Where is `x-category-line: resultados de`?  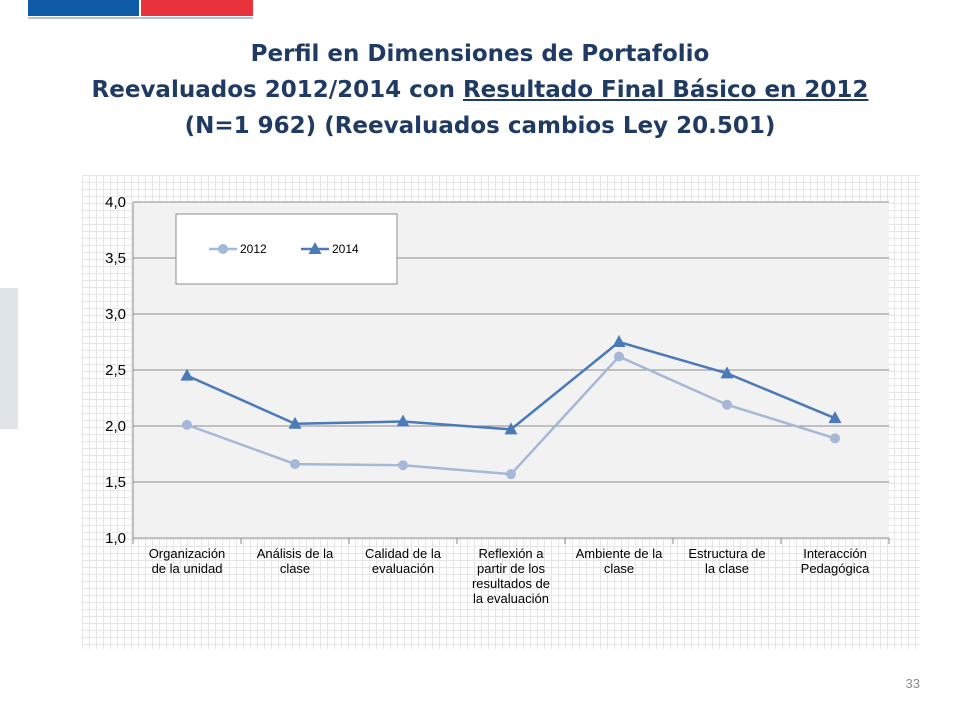 x-category-line: resultados de is located at coordinates (511, 583).